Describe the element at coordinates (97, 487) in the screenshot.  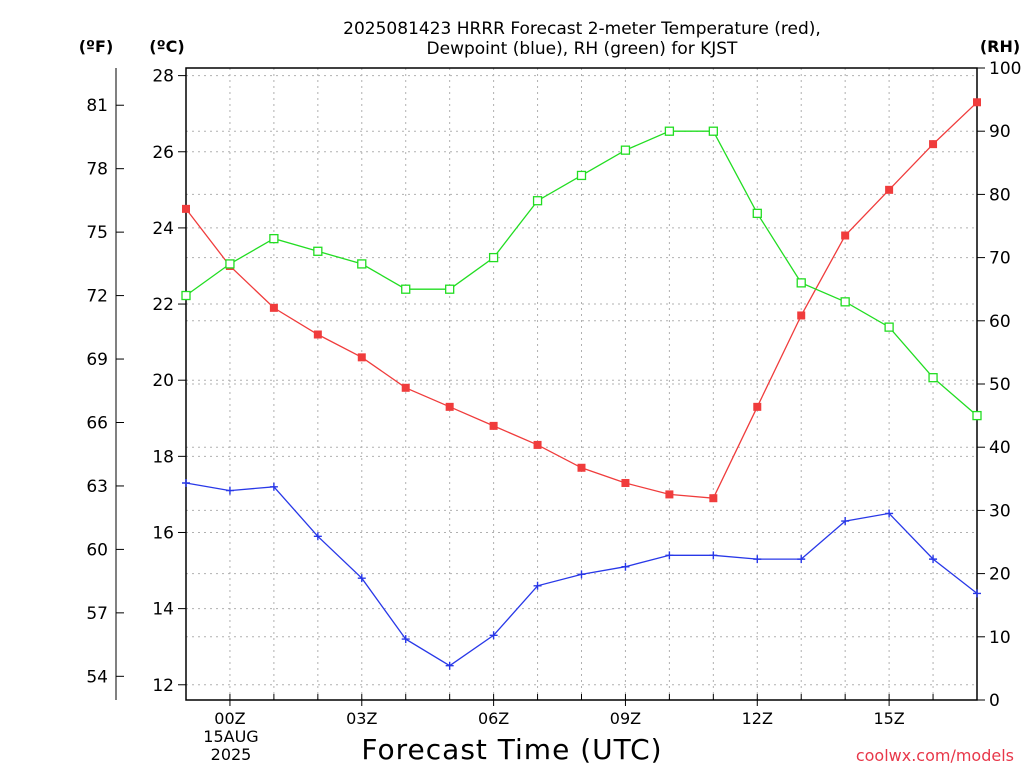
I see `fahrenheit-tick-label: 63` at that location.